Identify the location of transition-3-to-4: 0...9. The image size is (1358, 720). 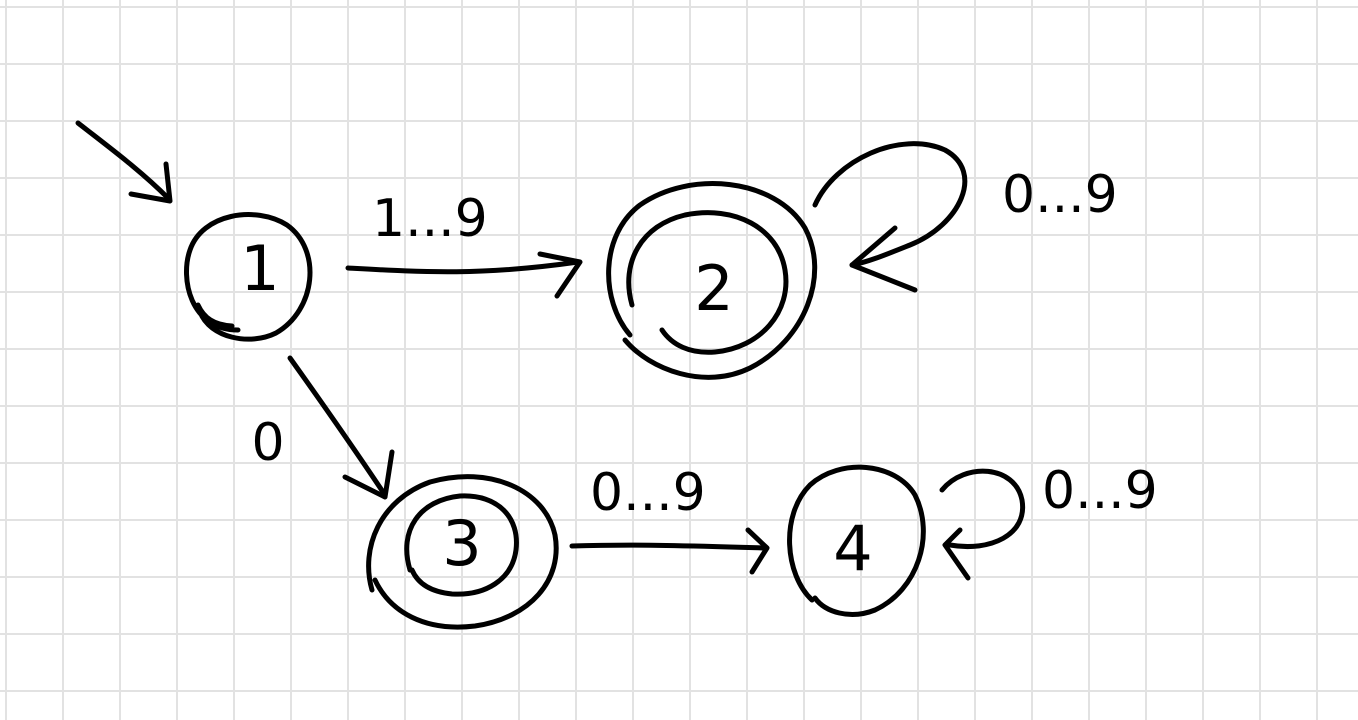
(669, 519).